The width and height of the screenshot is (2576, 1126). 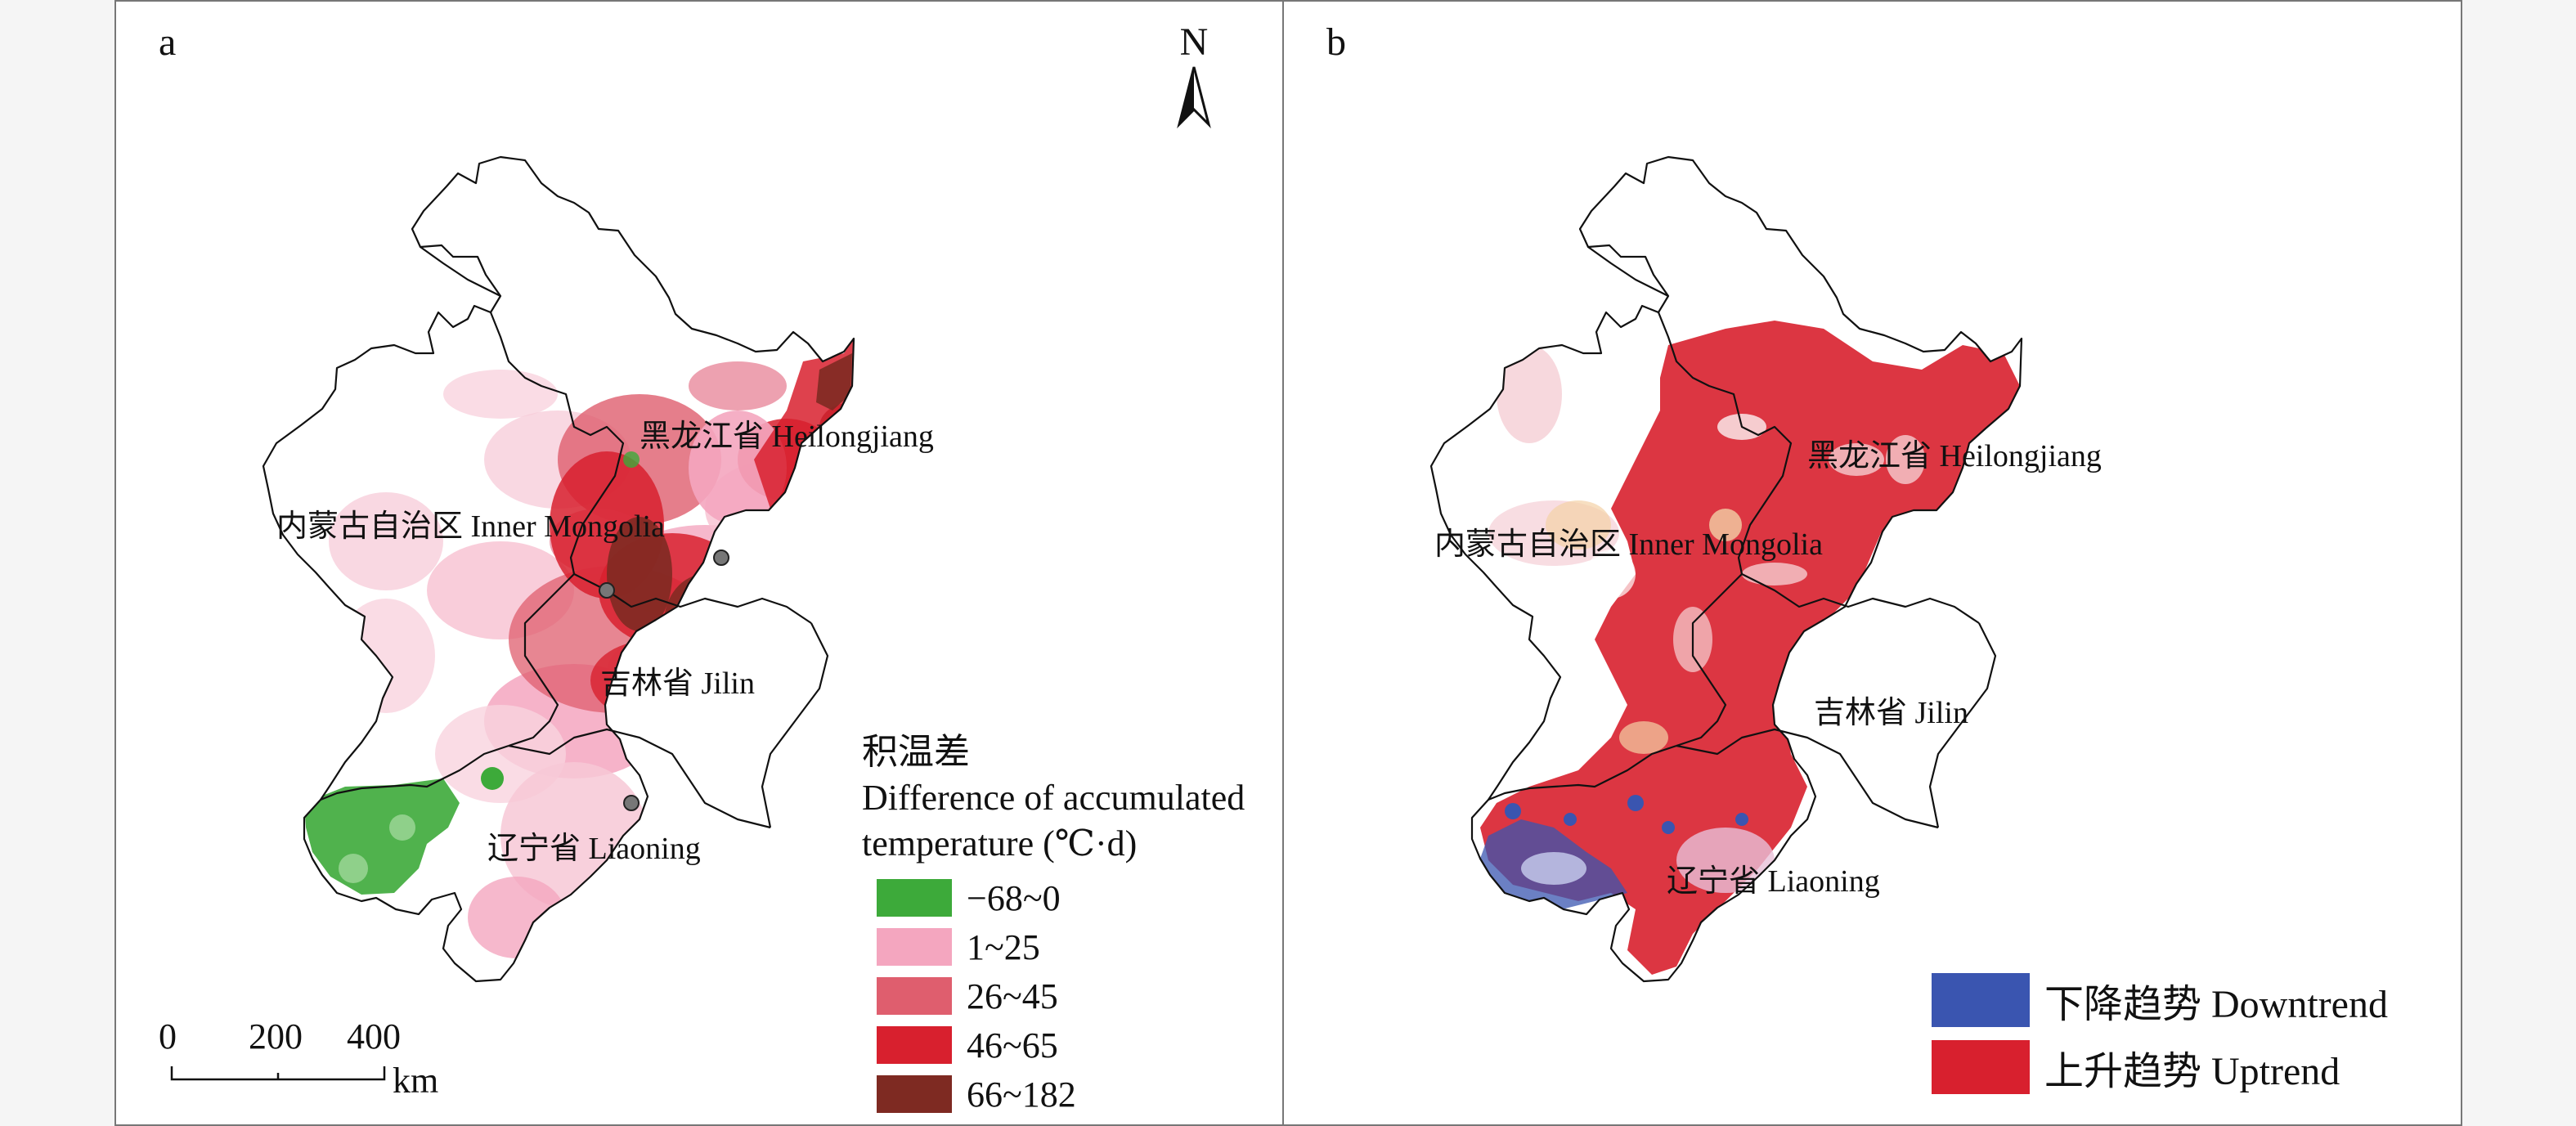 I want to click on scale-tick-400: 400, so click(x=374, y=1036).